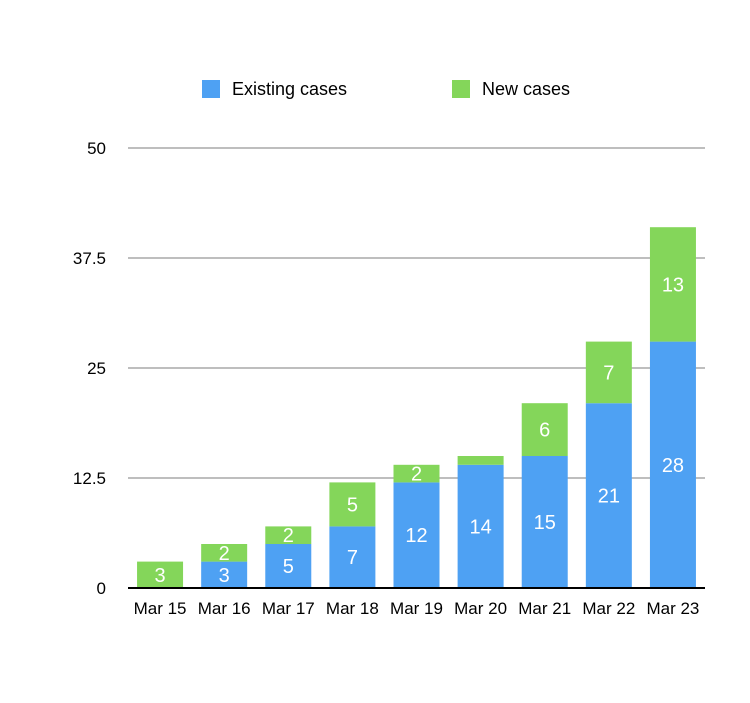 The height and width of the screenshot is (703, 750). I want to click on data-label: 14, so click(480, 527).